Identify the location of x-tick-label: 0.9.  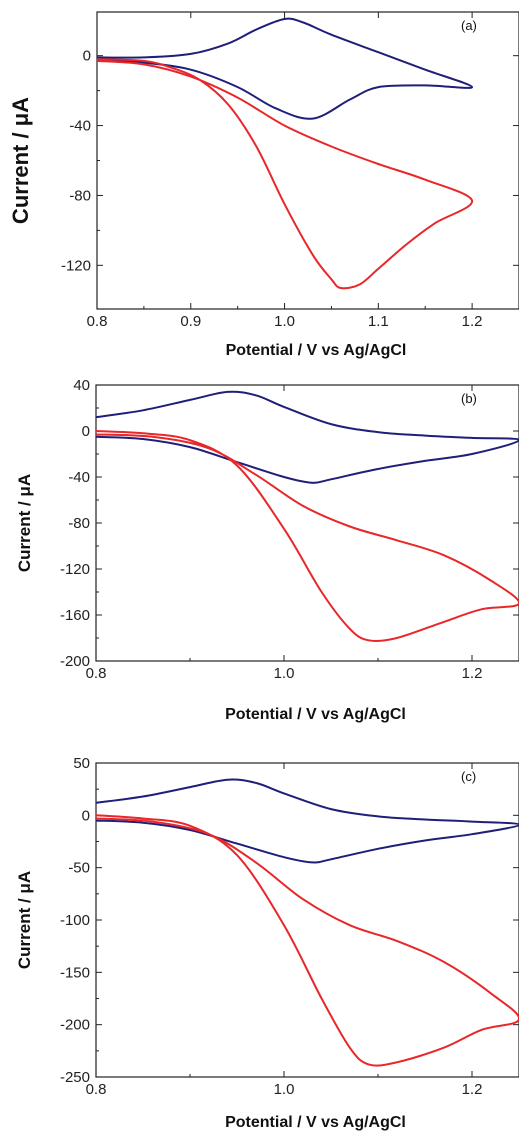
(190, 321).